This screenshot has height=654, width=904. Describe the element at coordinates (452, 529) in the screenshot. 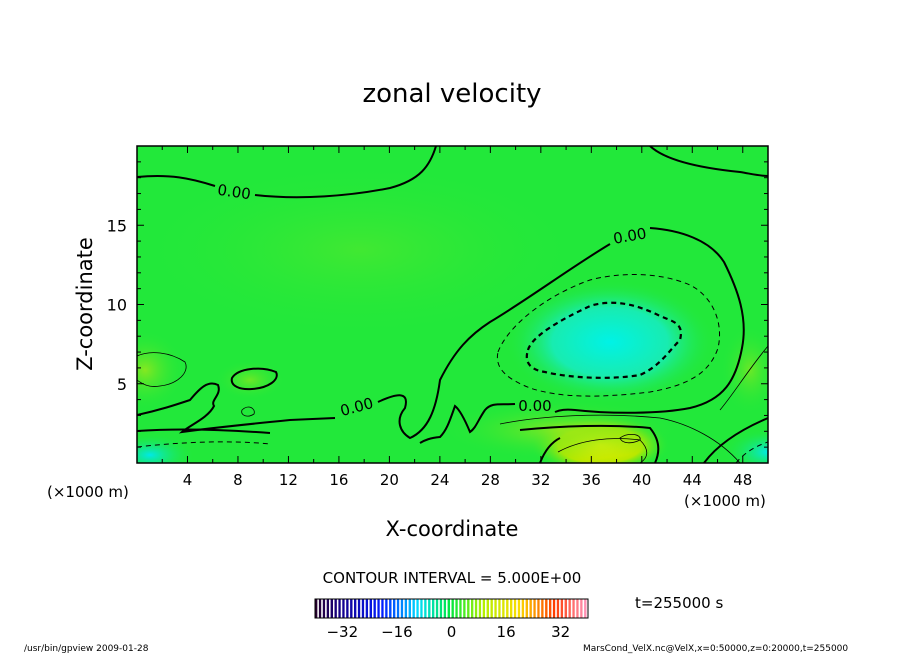

I see `x-axis-label: X-coordinate` at that location.